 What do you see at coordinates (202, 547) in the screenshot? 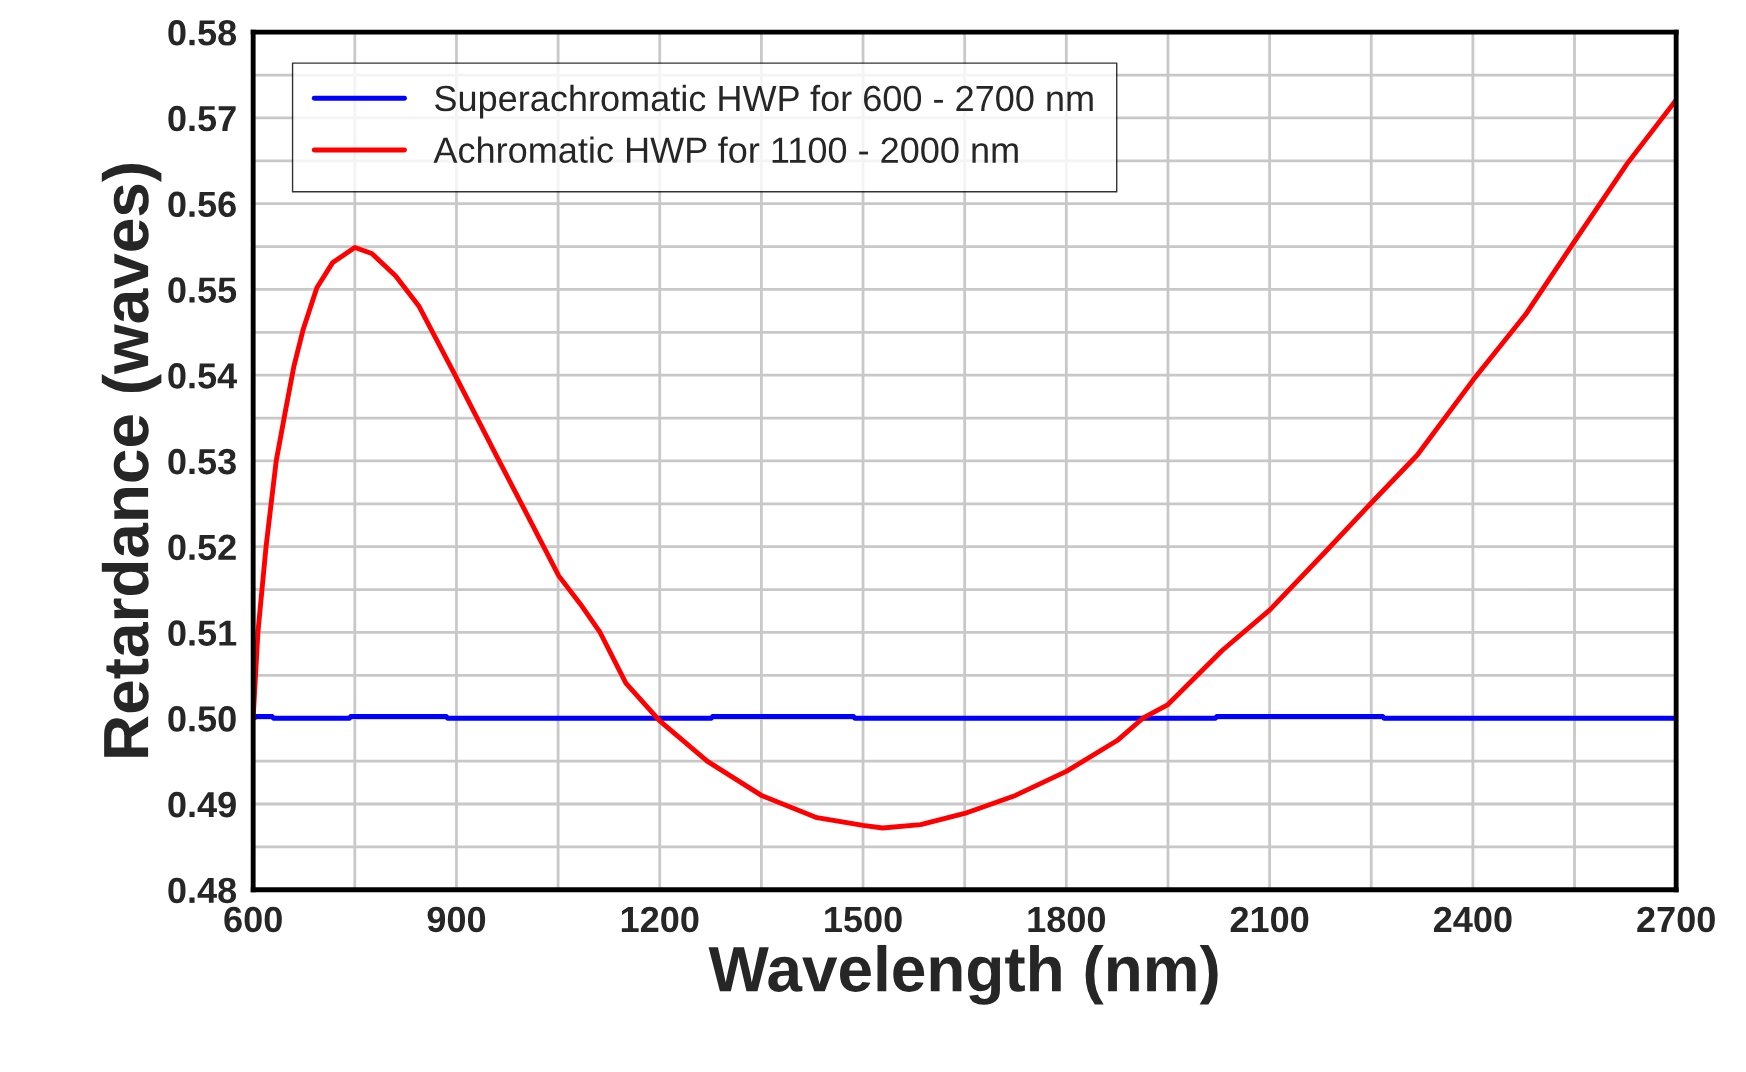
I see `y-tick-label: 0.52` at bounding box center [202, 547].